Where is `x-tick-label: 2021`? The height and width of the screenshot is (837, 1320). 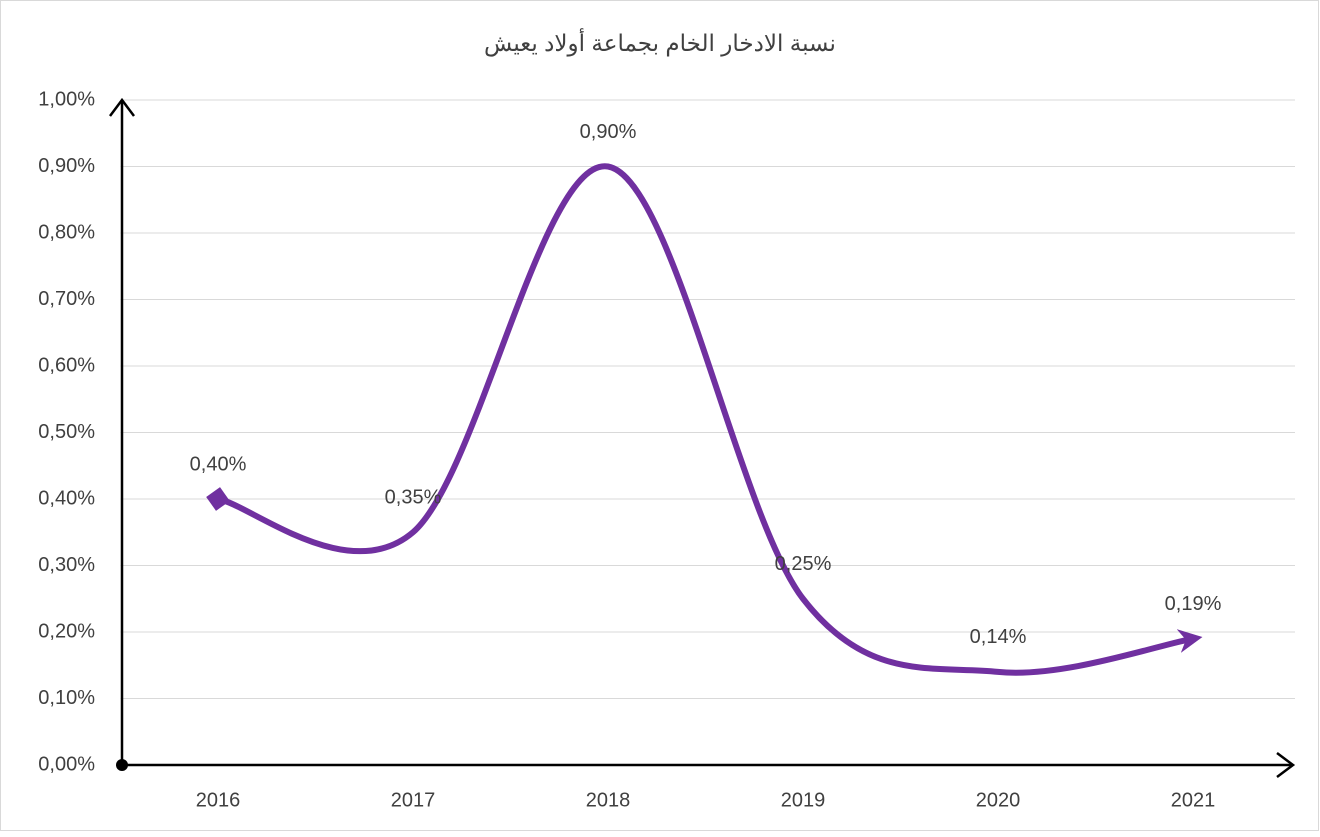
x-tick-label: 2021 is located at coordinates (1193, 800).